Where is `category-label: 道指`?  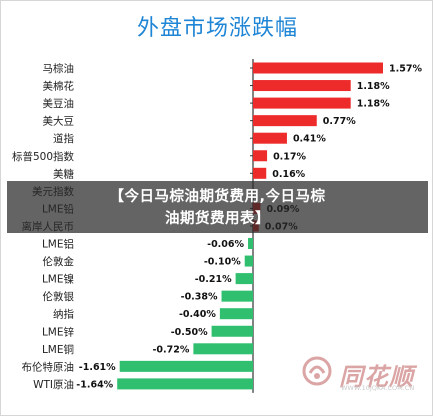
category-label: 道指 is located at coordinates (63, 138).